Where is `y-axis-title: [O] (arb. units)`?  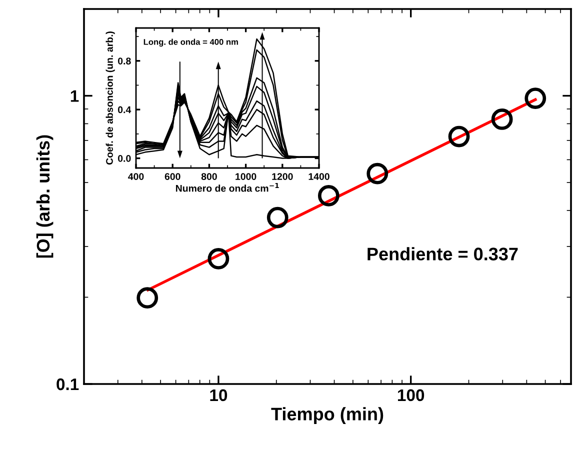 y-axis-title: [O] (arb. units) is located at coordinates (45, 196).